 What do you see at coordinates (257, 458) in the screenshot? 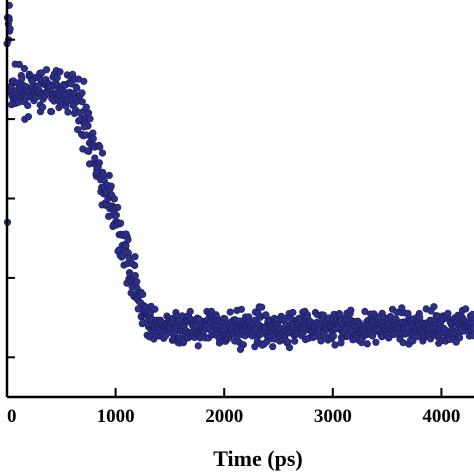
I see `x-axis-title: Time (ps)` at bounding box center [257, 458].